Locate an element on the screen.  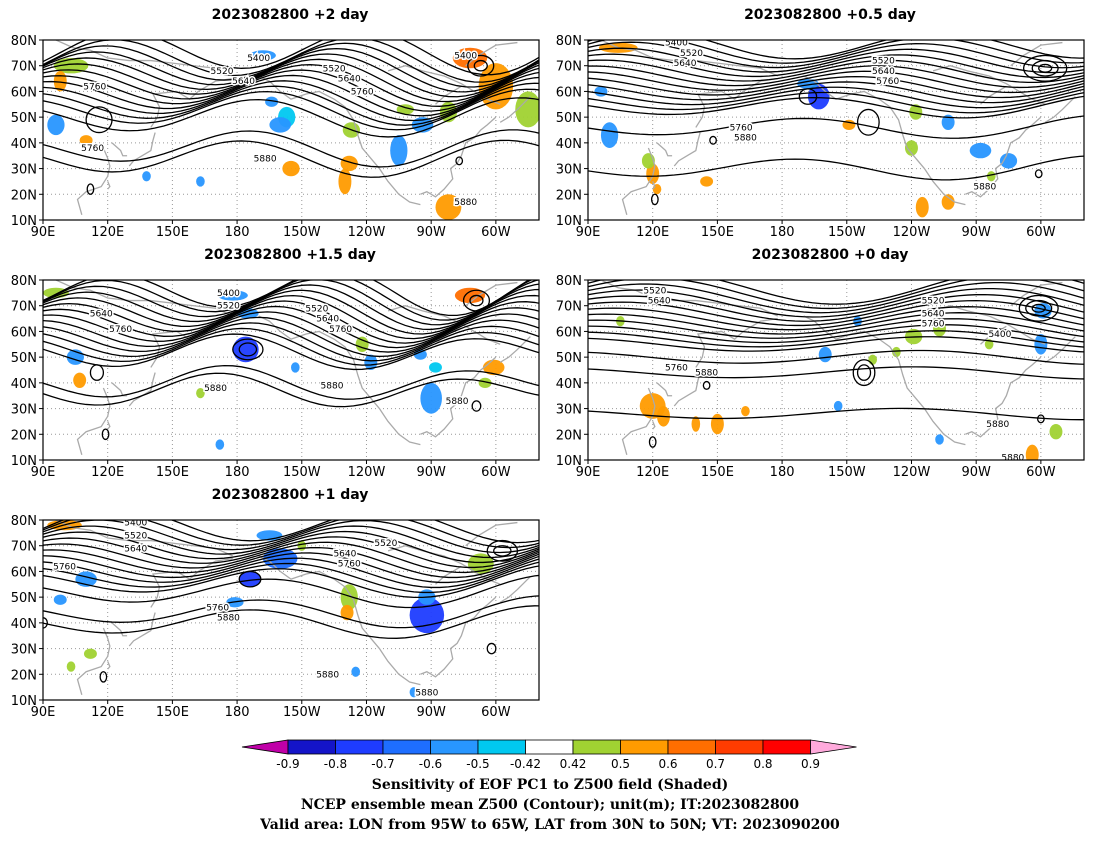
lat-tick-label: 80N is located at coordinates (569, 281).